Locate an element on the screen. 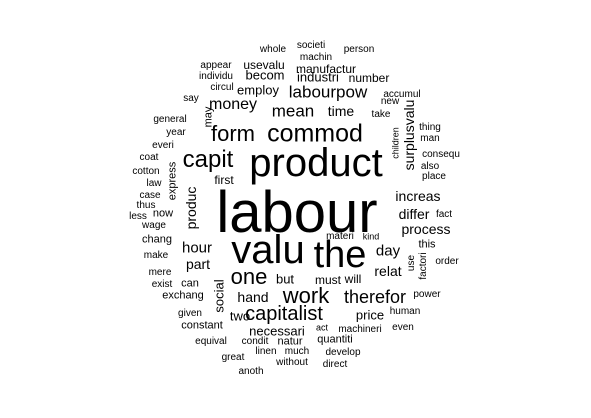  word-appear: appear is located at coordinates (216, 65).